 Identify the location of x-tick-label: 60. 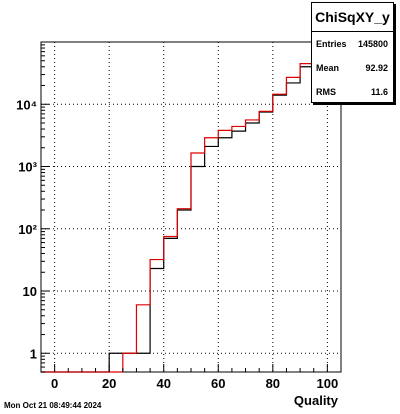
(218, 383).